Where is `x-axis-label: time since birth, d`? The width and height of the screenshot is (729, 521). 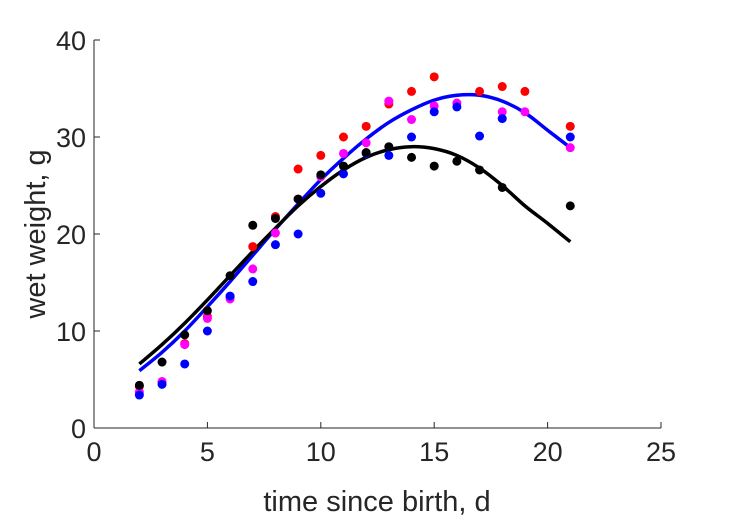 x-axis-label: time since birth, d is located at coordinates (376, 502).